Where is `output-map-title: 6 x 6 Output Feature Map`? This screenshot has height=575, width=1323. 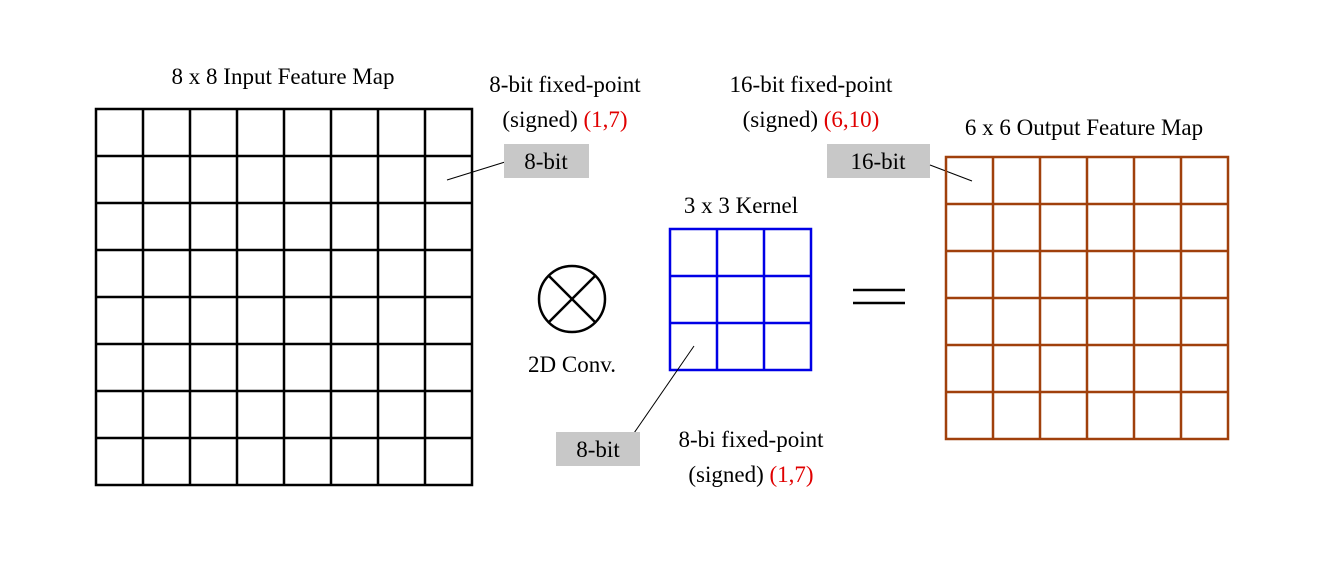
output-map-title: 6 x 6 Output Feature Map is located at coordinates (1084, 127).